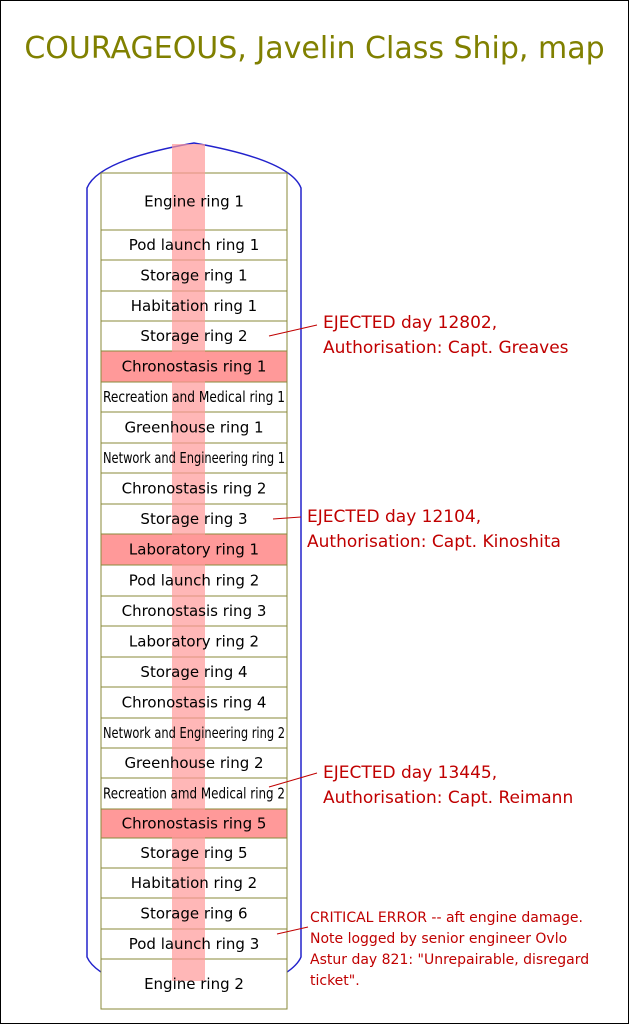 Image resolution: width=629 pixels, height=1024 pixels. I want to click on note-line: CRITICAL ERROR -- aft engine damage., so click(446, 918).